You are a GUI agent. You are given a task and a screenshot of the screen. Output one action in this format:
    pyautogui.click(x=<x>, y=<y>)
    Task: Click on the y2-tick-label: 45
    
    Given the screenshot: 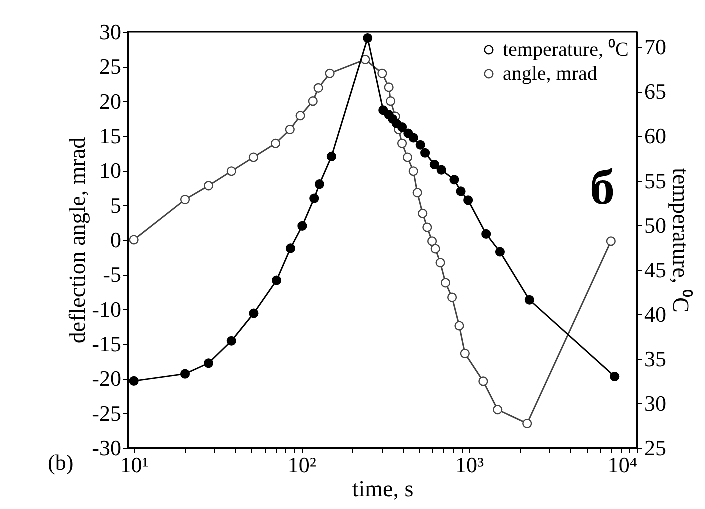 What is the action you would take?
    pyautogui.click(x=655, y=269)
    